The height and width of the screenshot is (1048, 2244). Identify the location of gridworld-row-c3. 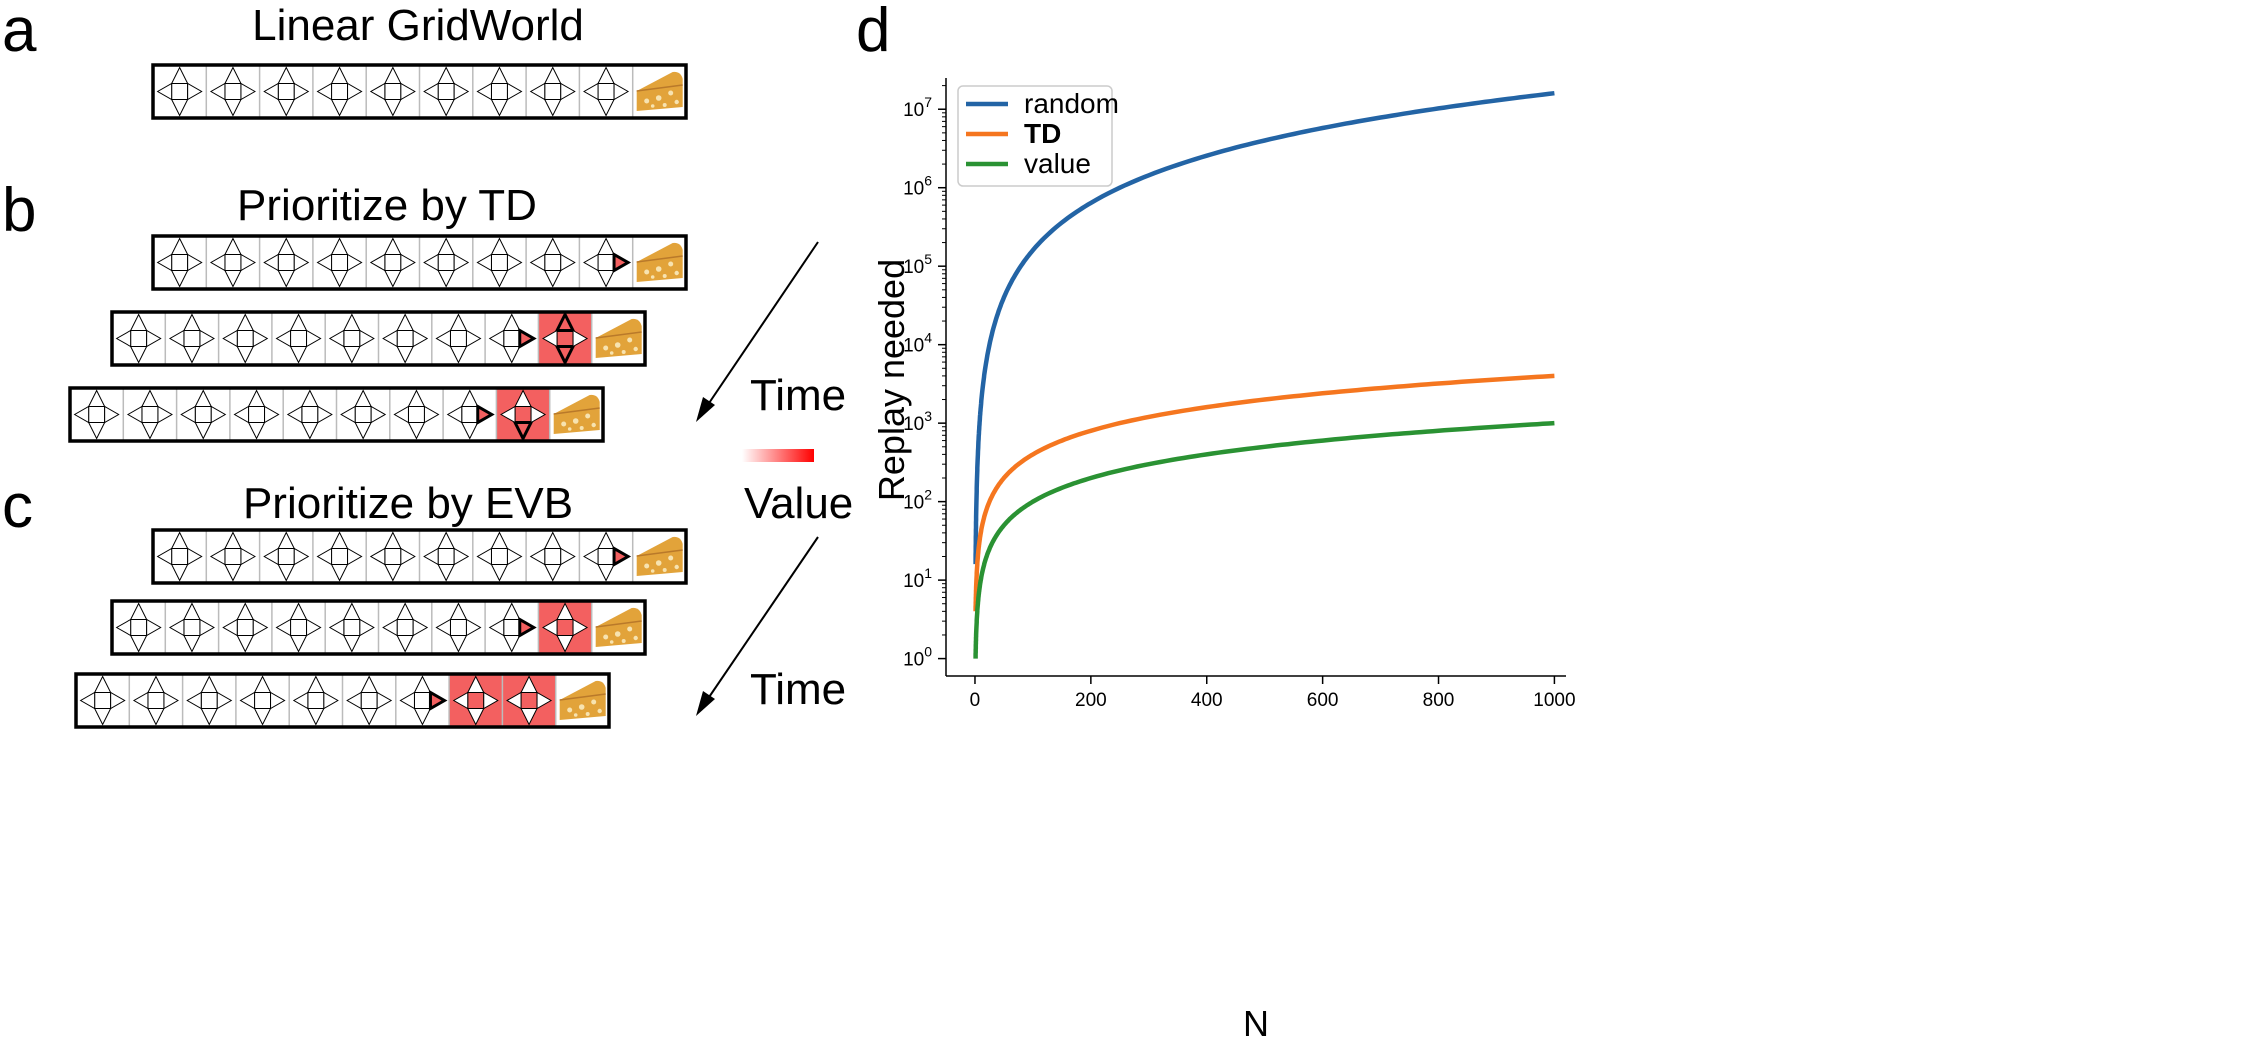
(342, 700).